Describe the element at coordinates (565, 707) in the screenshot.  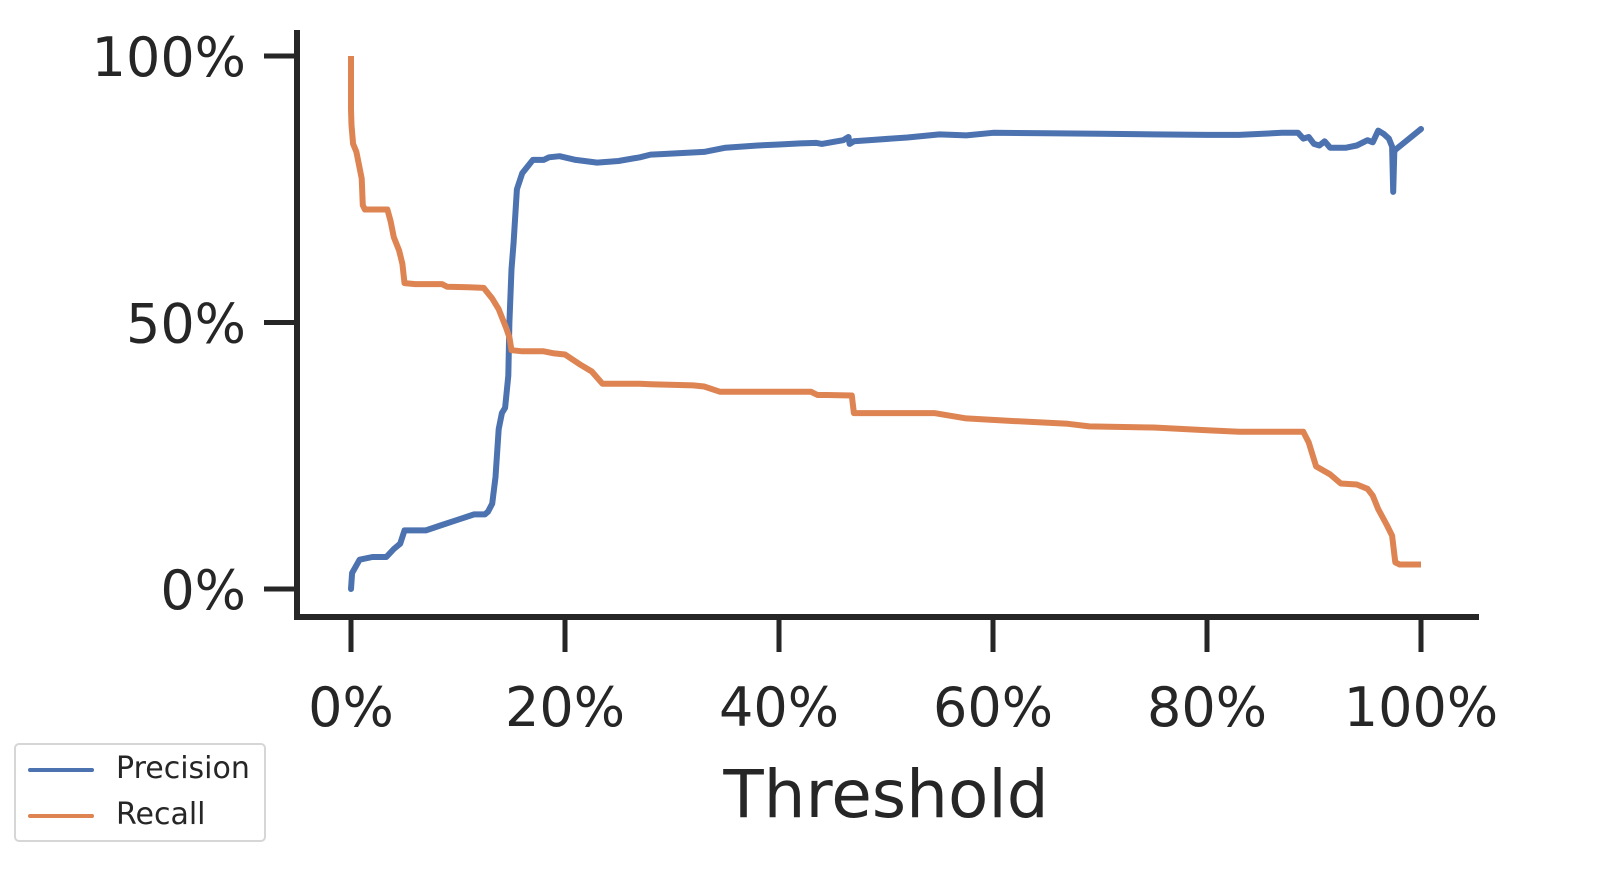
I see `x-tick-label: 20%` at that location.